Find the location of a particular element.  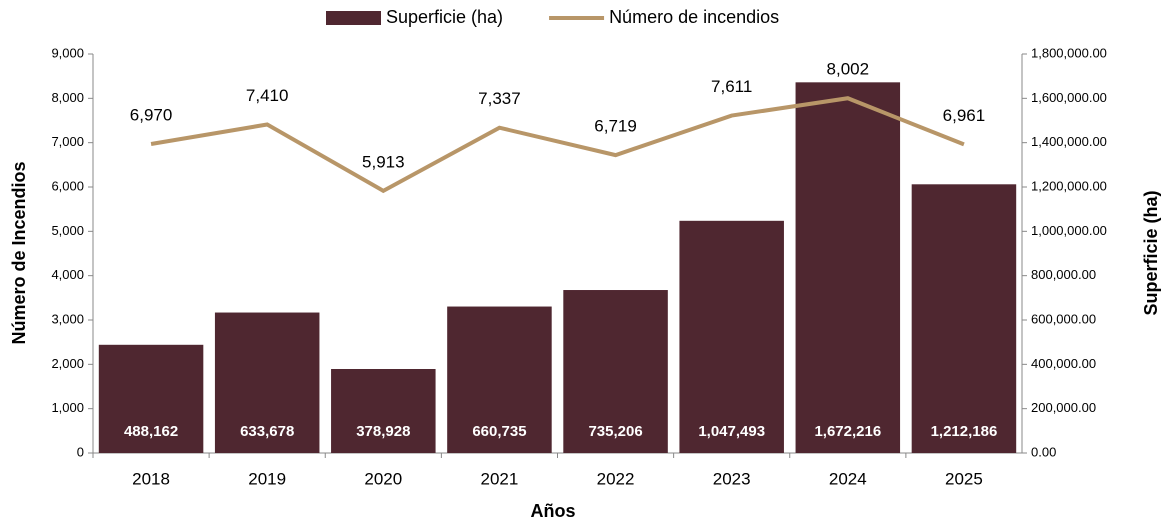

y-tick-label: 0 is located at coordinates (80, 451).